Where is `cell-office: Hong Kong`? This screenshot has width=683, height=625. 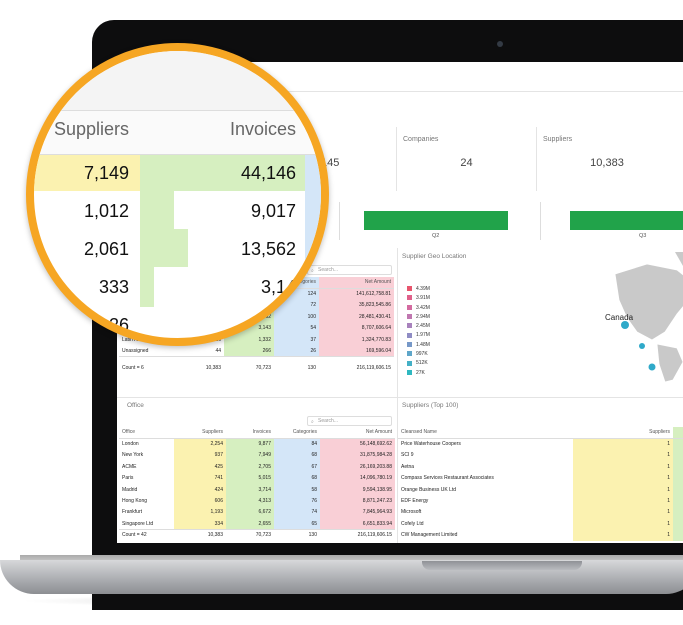 cell-office: Hong Kong is located at coordinates (135, 501).